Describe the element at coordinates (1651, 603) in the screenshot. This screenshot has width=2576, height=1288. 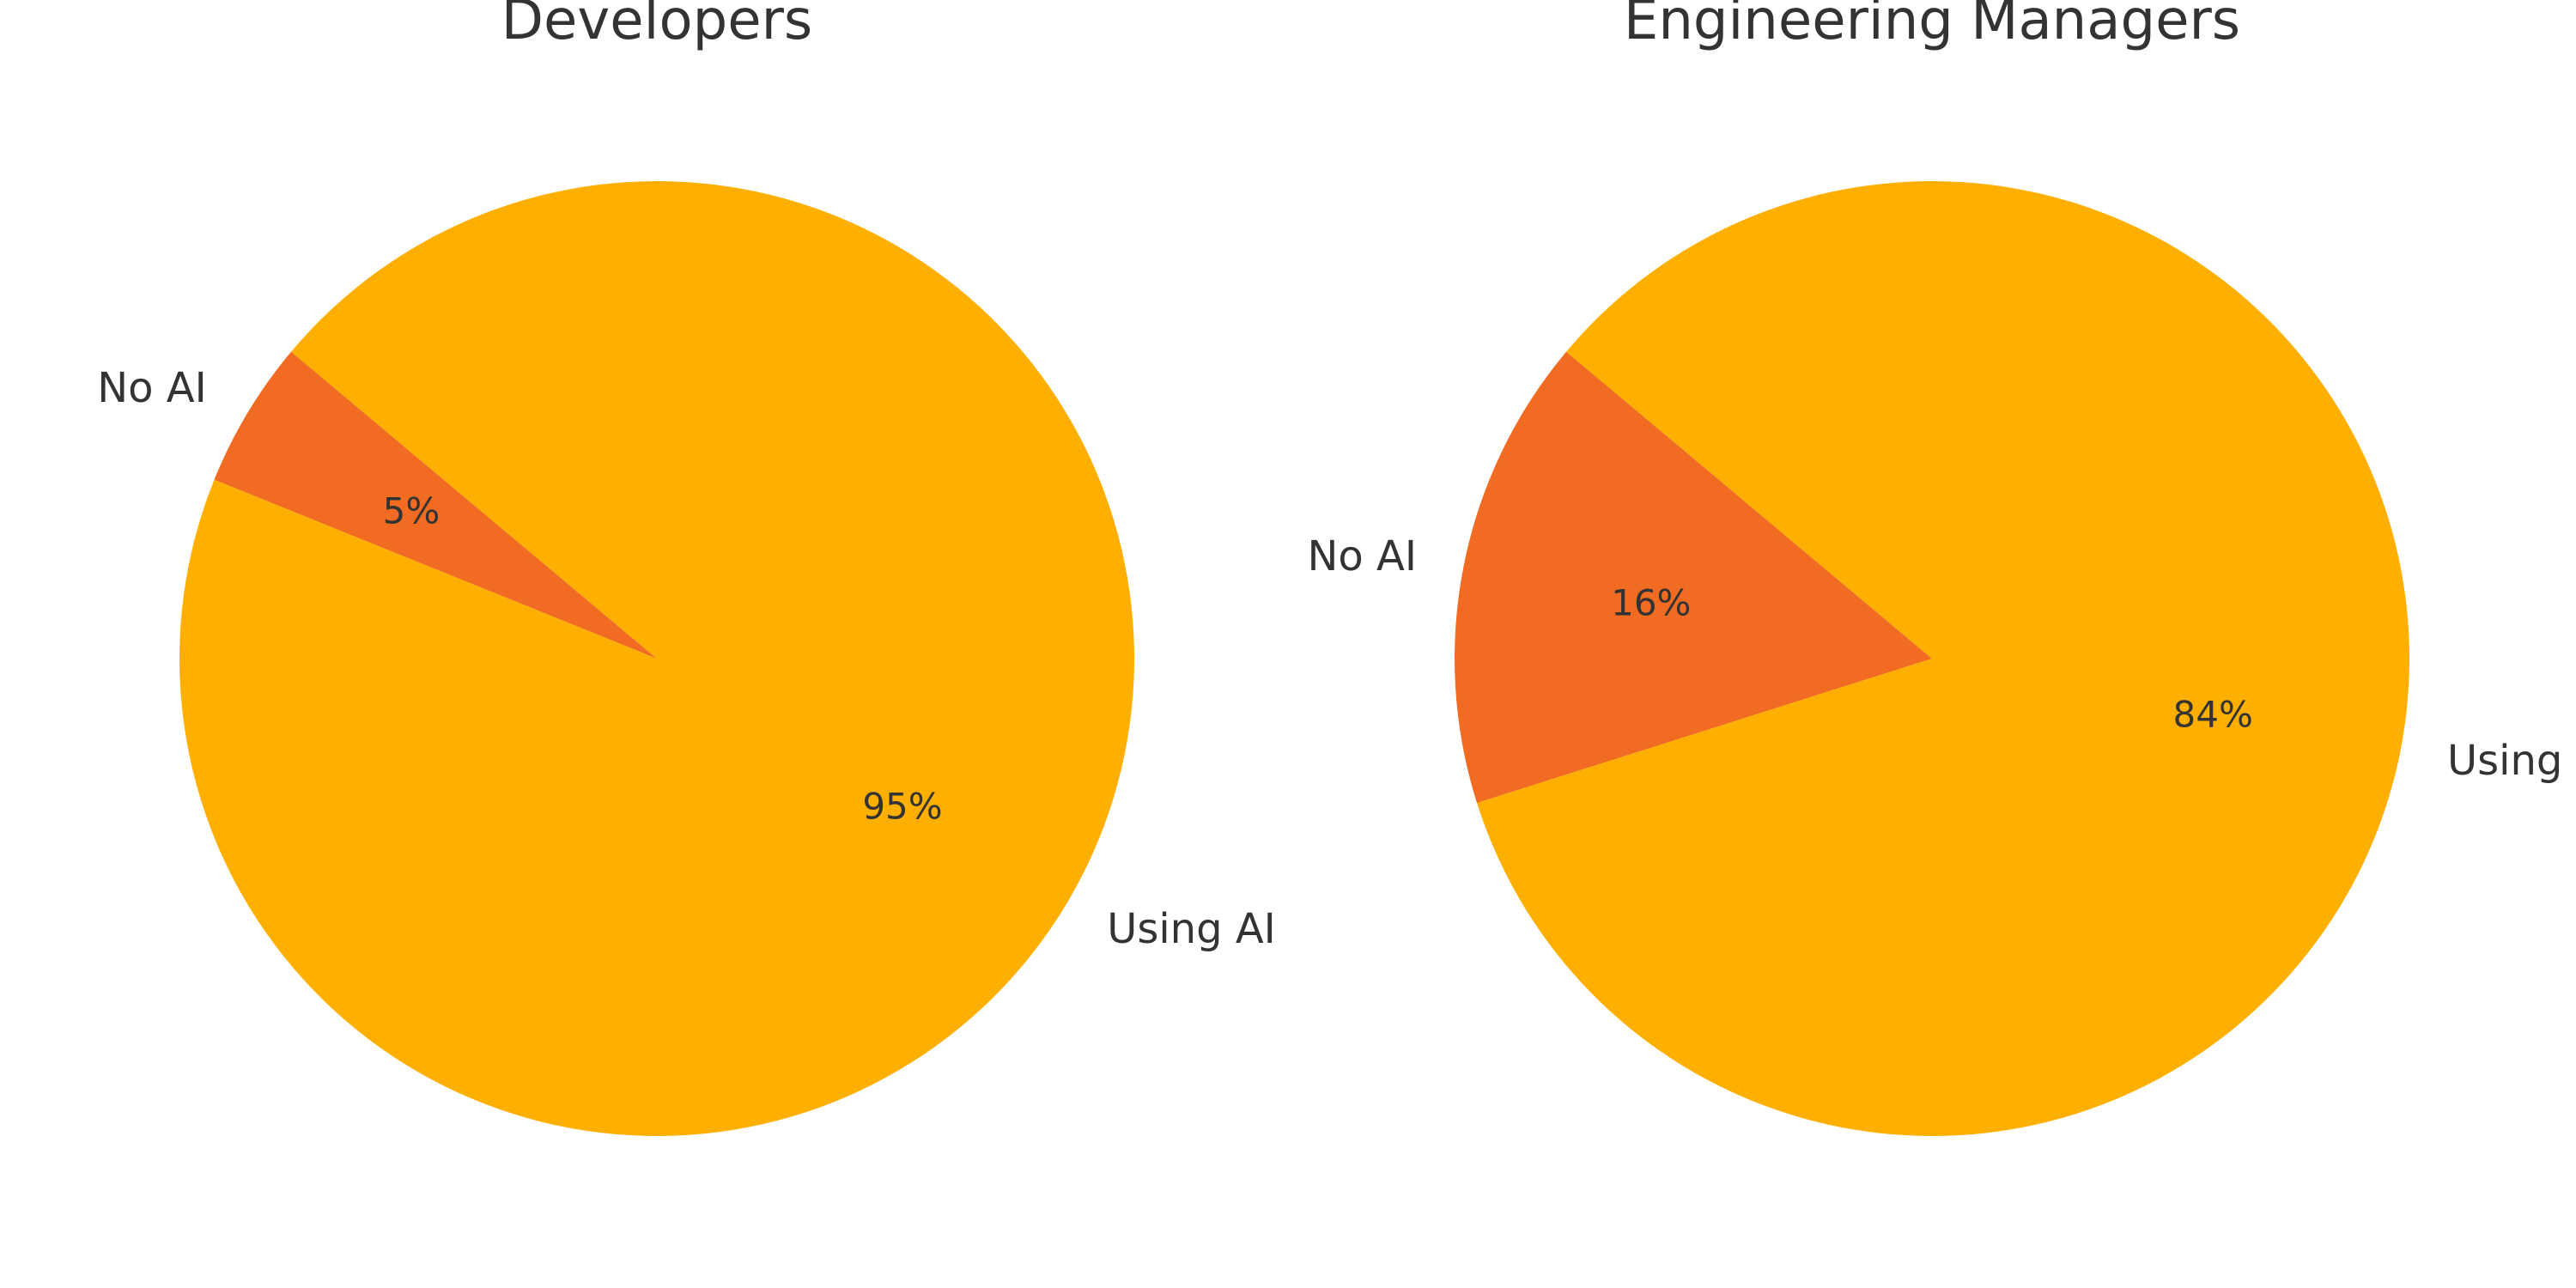
I see `pct-label-no-ai: 16%` at that location.